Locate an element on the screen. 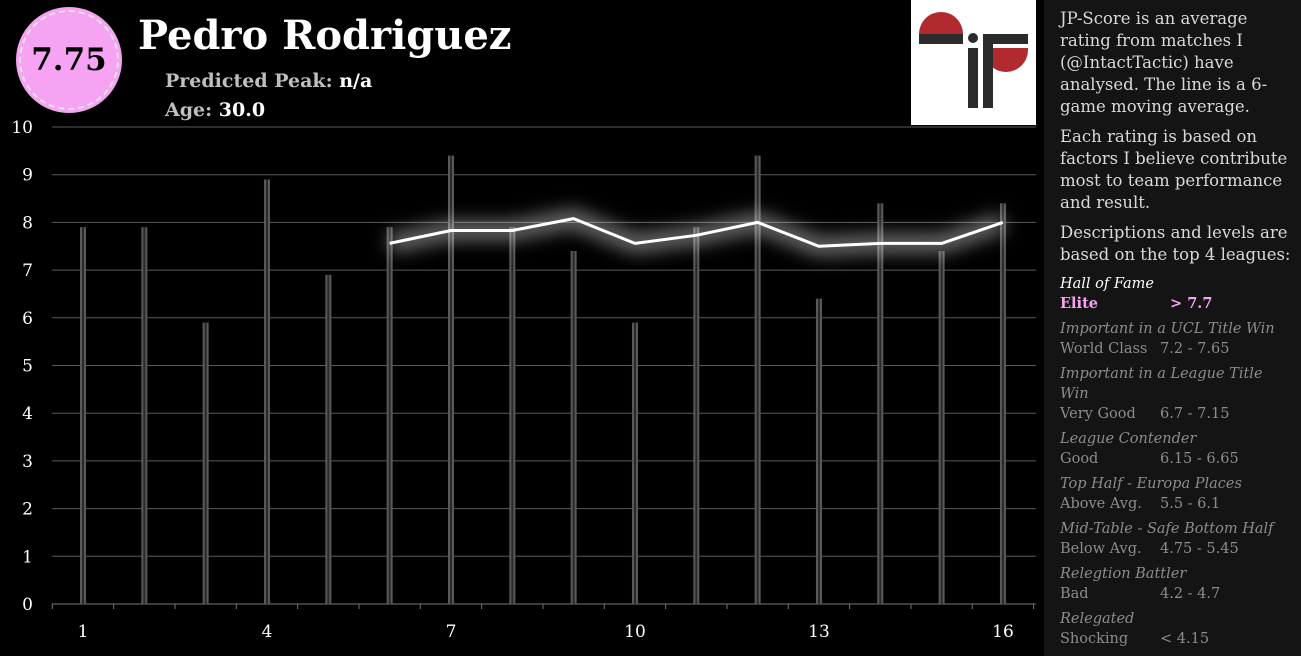 This screenshot has width=1301, height=656. age-value: 30.0 is located at coordinates (242, 110).